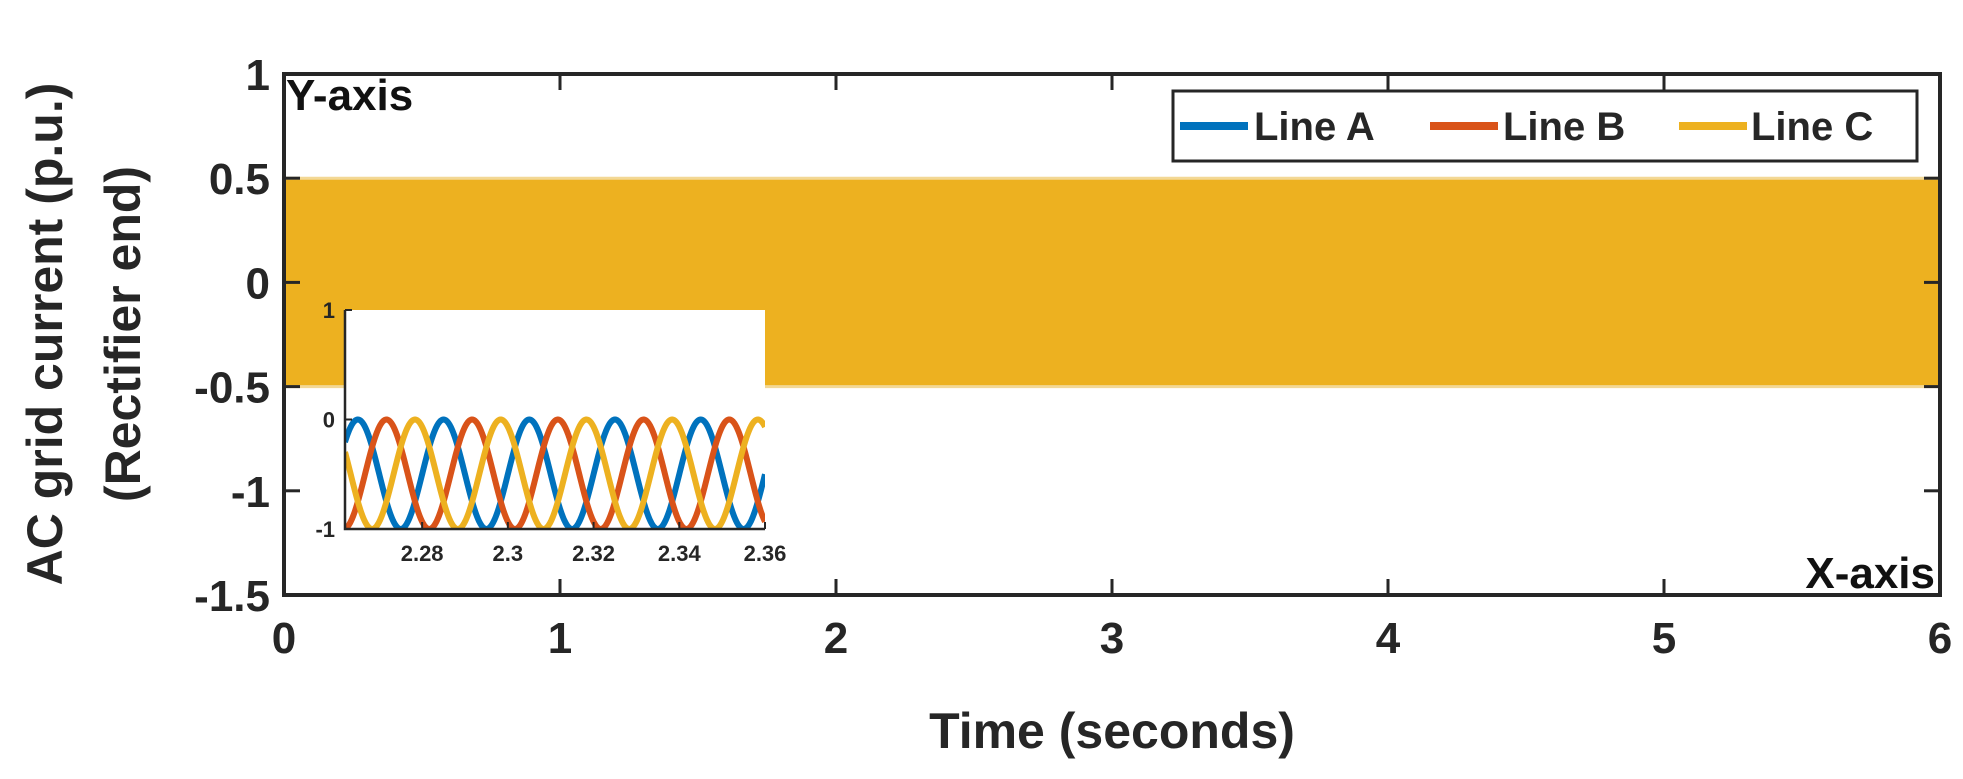 Image resolution: width=1963 pixels, height=779 pixels. What do you see at coordinates (1388, 638) in the screenshot?
I see `x-tick-label: 4` at bounding box center [1388, 638].